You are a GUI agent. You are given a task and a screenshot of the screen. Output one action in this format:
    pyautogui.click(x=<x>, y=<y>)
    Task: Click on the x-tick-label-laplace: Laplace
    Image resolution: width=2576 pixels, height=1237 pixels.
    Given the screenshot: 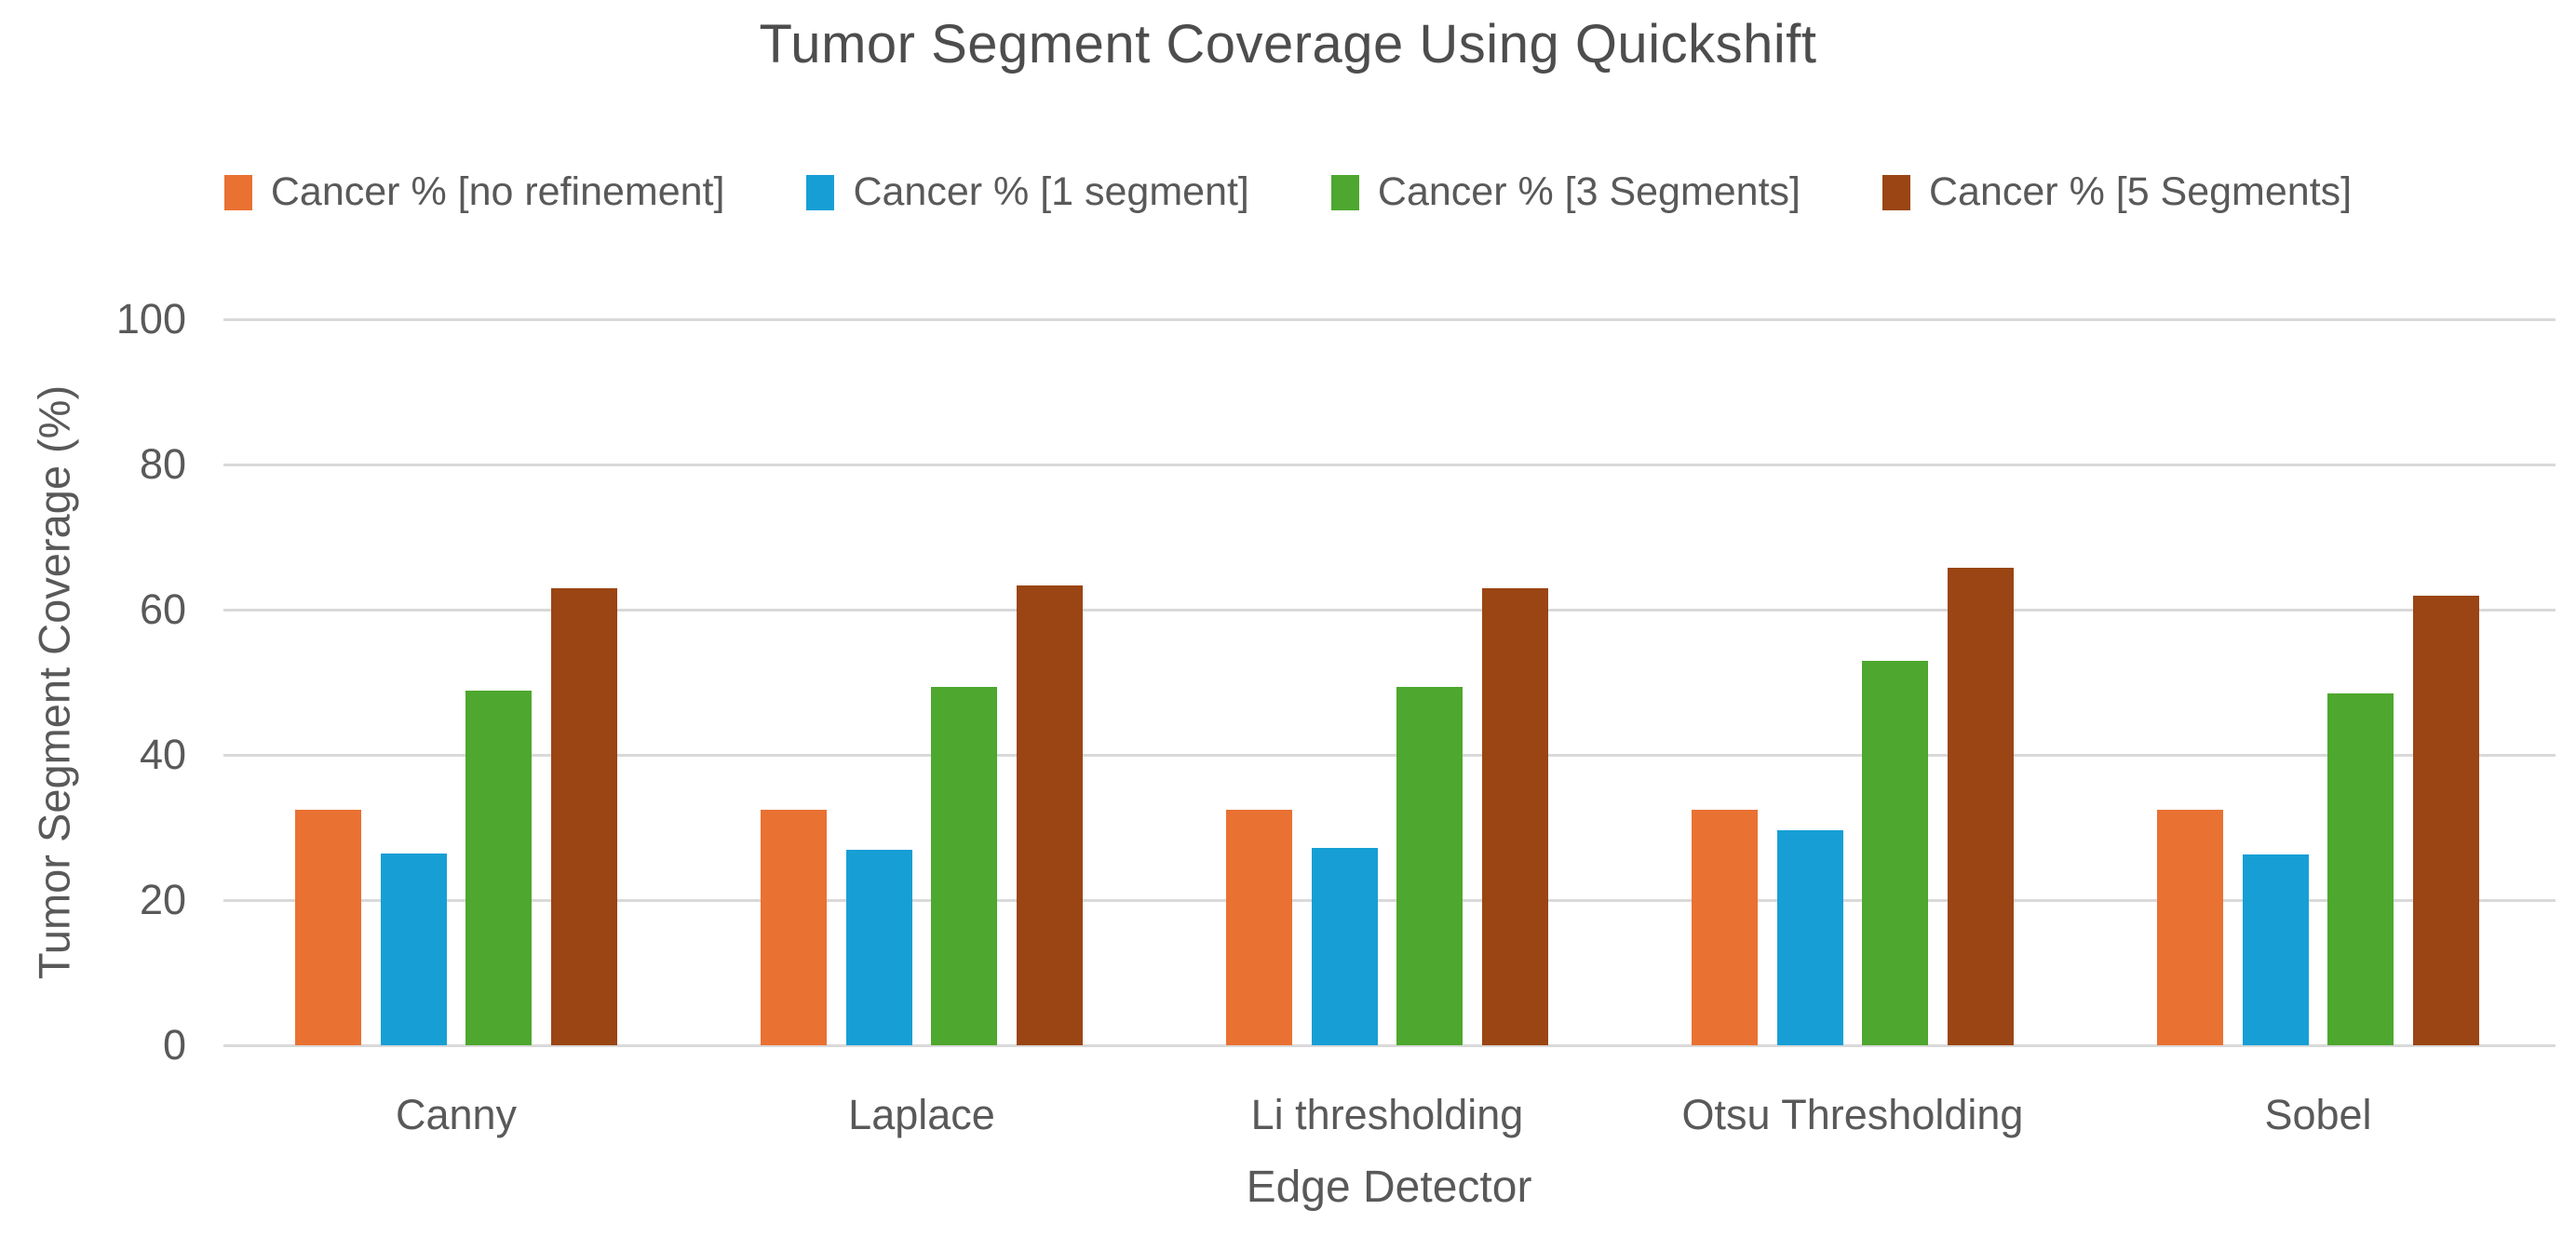 What is the action you would take?
    pyautogui.click(x=921, y=1114)
    